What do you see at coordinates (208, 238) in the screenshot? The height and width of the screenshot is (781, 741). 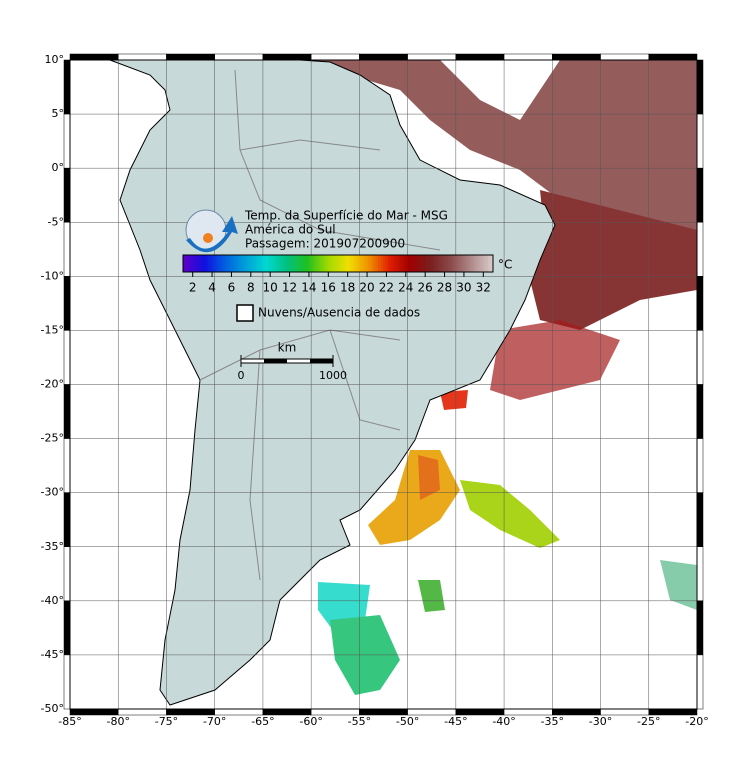 I see `logo-sun` at bounding box center [208, 238].